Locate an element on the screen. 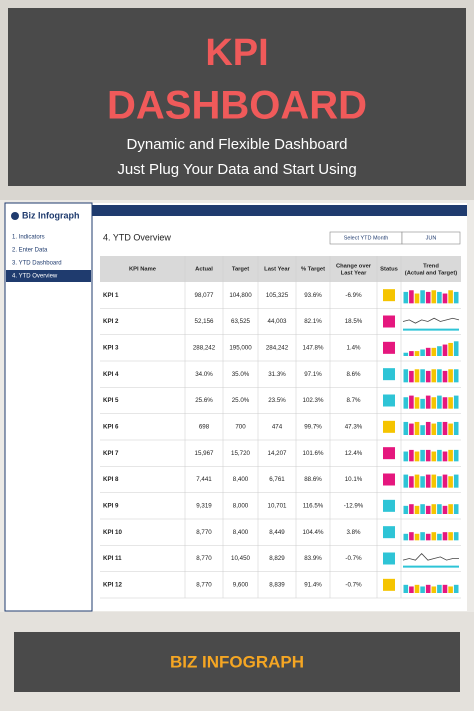 This screenshot has width=474, height=711. cell: 700 is located at coordinates (240, 426).